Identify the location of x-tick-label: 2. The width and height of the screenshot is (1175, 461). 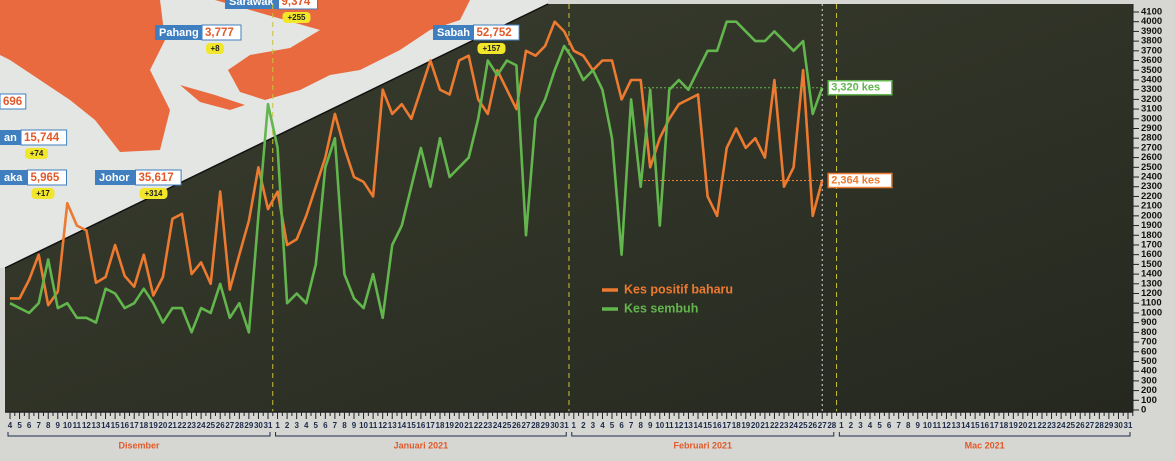
(287, 425).